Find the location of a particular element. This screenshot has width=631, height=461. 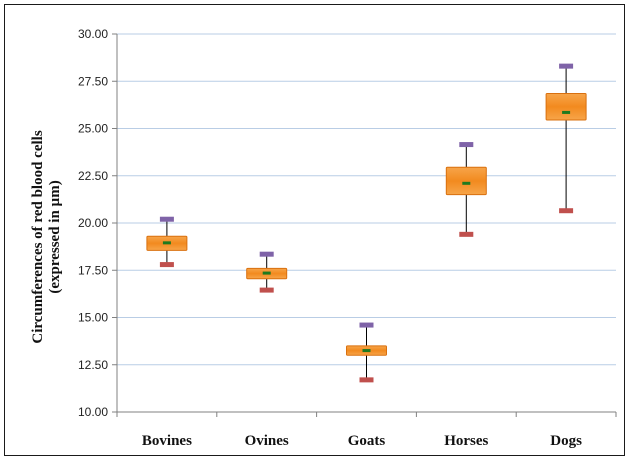

x-tick-label: Goats is located at coordinates (367, 441).